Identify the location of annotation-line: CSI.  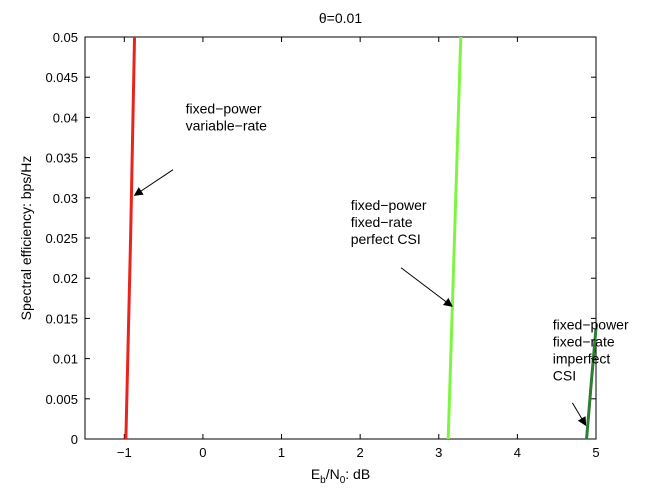
(564, 376).